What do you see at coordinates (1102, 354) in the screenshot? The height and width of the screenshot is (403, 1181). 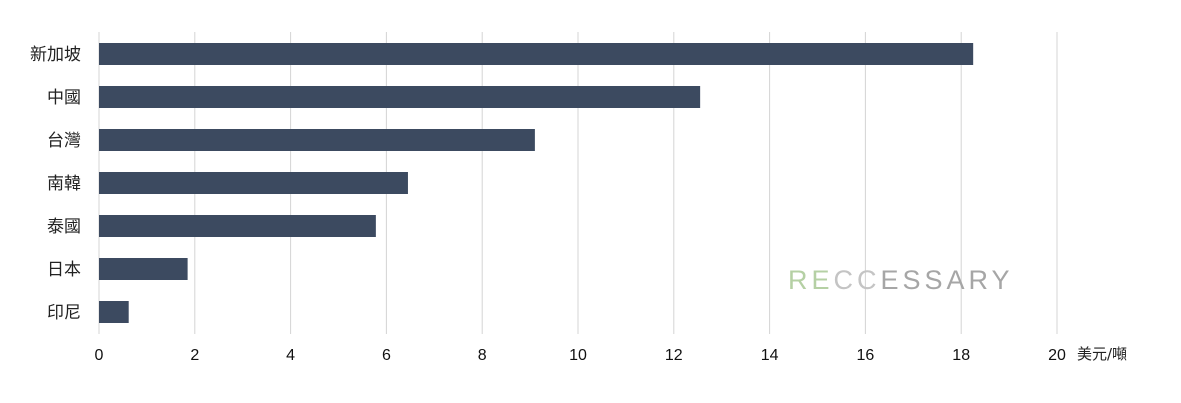 I see `x-axis-unit-label: 美元/噸` at bounding box center [1102, 354].